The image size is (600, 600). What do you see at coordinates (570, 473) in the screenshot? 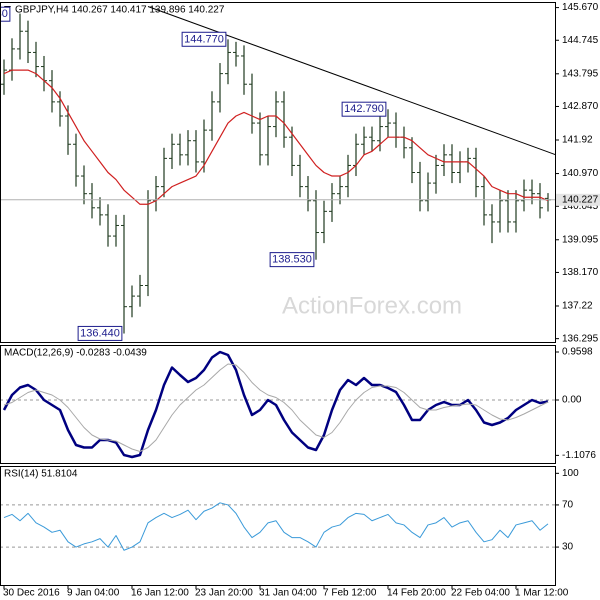
I see `y-tick-label: 100` at bounding box center [570, 473].